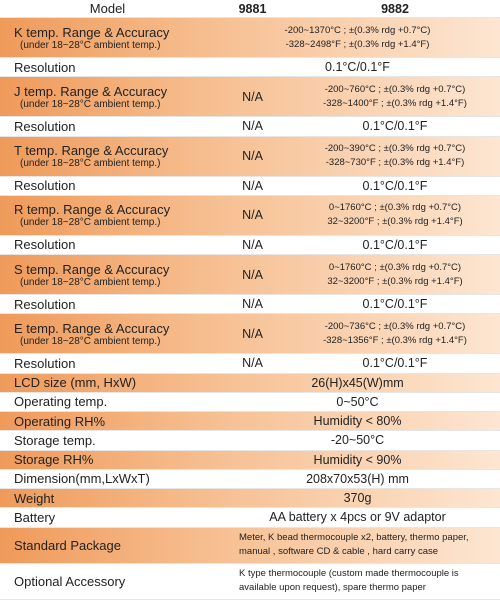 Image resolution: width=500 pixels, height=600 pixels. What do you see at coordinates (250, 9) in the screenshot?
I see `header-row: Model 9881 9882` at bounding box center [250, 9].